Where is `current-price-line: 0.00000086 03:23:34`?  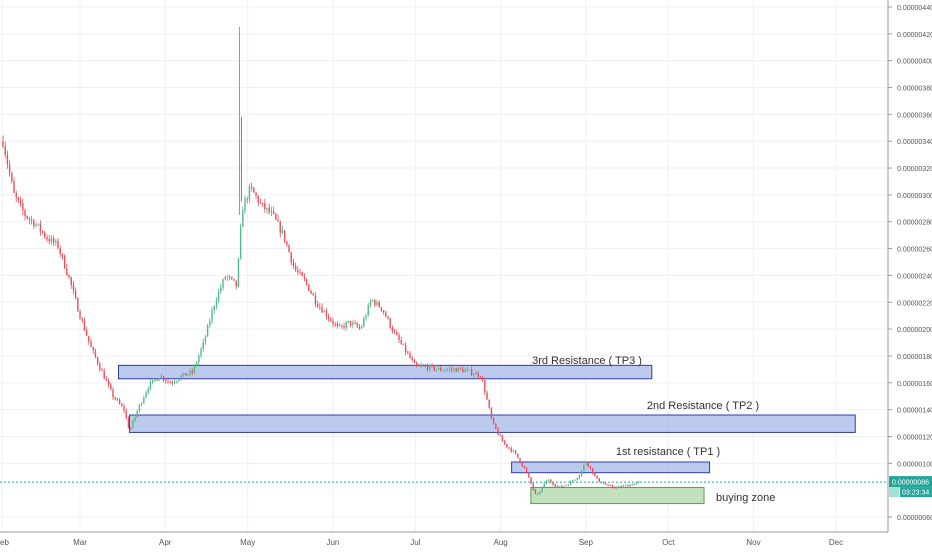 current-price-line: 0.00000086 03:23:34 is located at coordinates (466, 487).